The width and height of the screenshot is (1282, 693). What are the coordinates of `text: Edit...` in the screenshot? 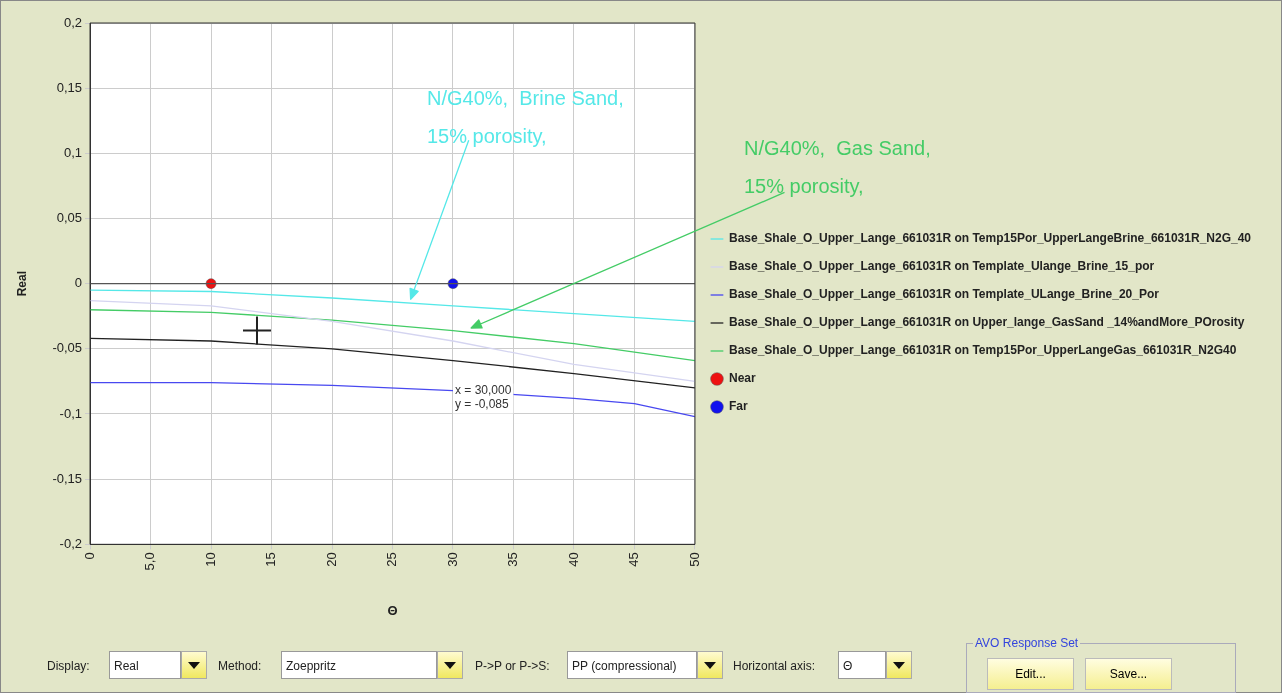 It's located at (1030, 674).